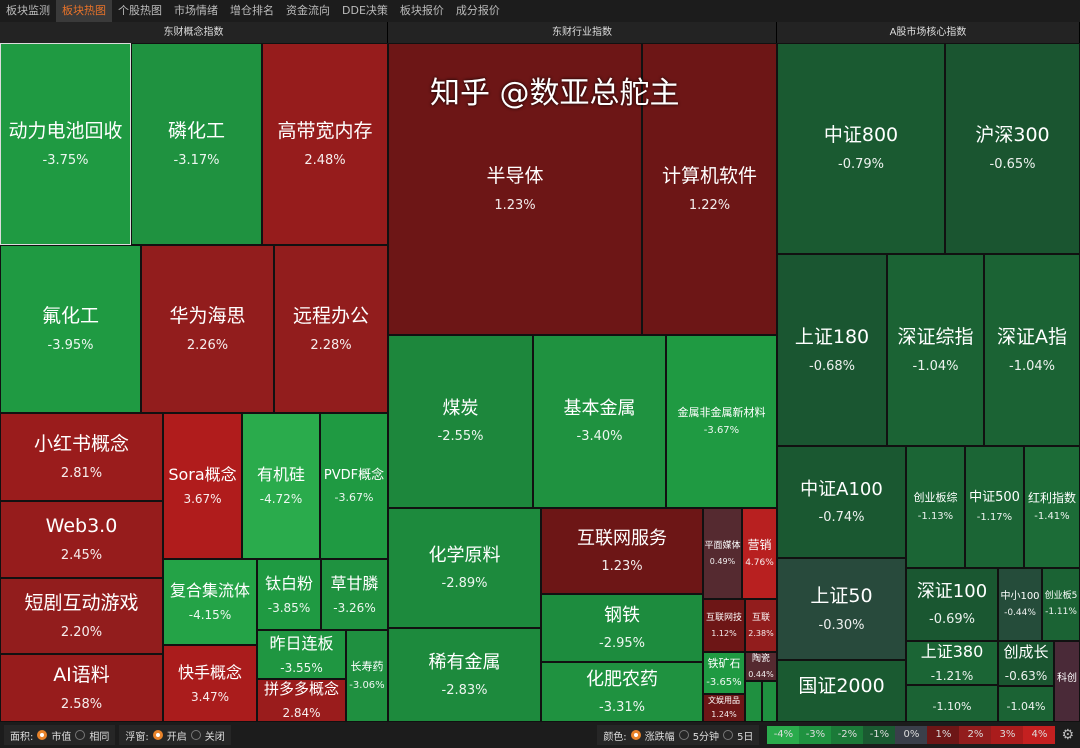 Image resolution: width=1080 pixels, height=748 pixels. What do you see at coordinates (721, 421) in the screenshot?
I see `heatmap-tile: 金属非金属新材料 -3.67%` at bounding box center [721, 421].